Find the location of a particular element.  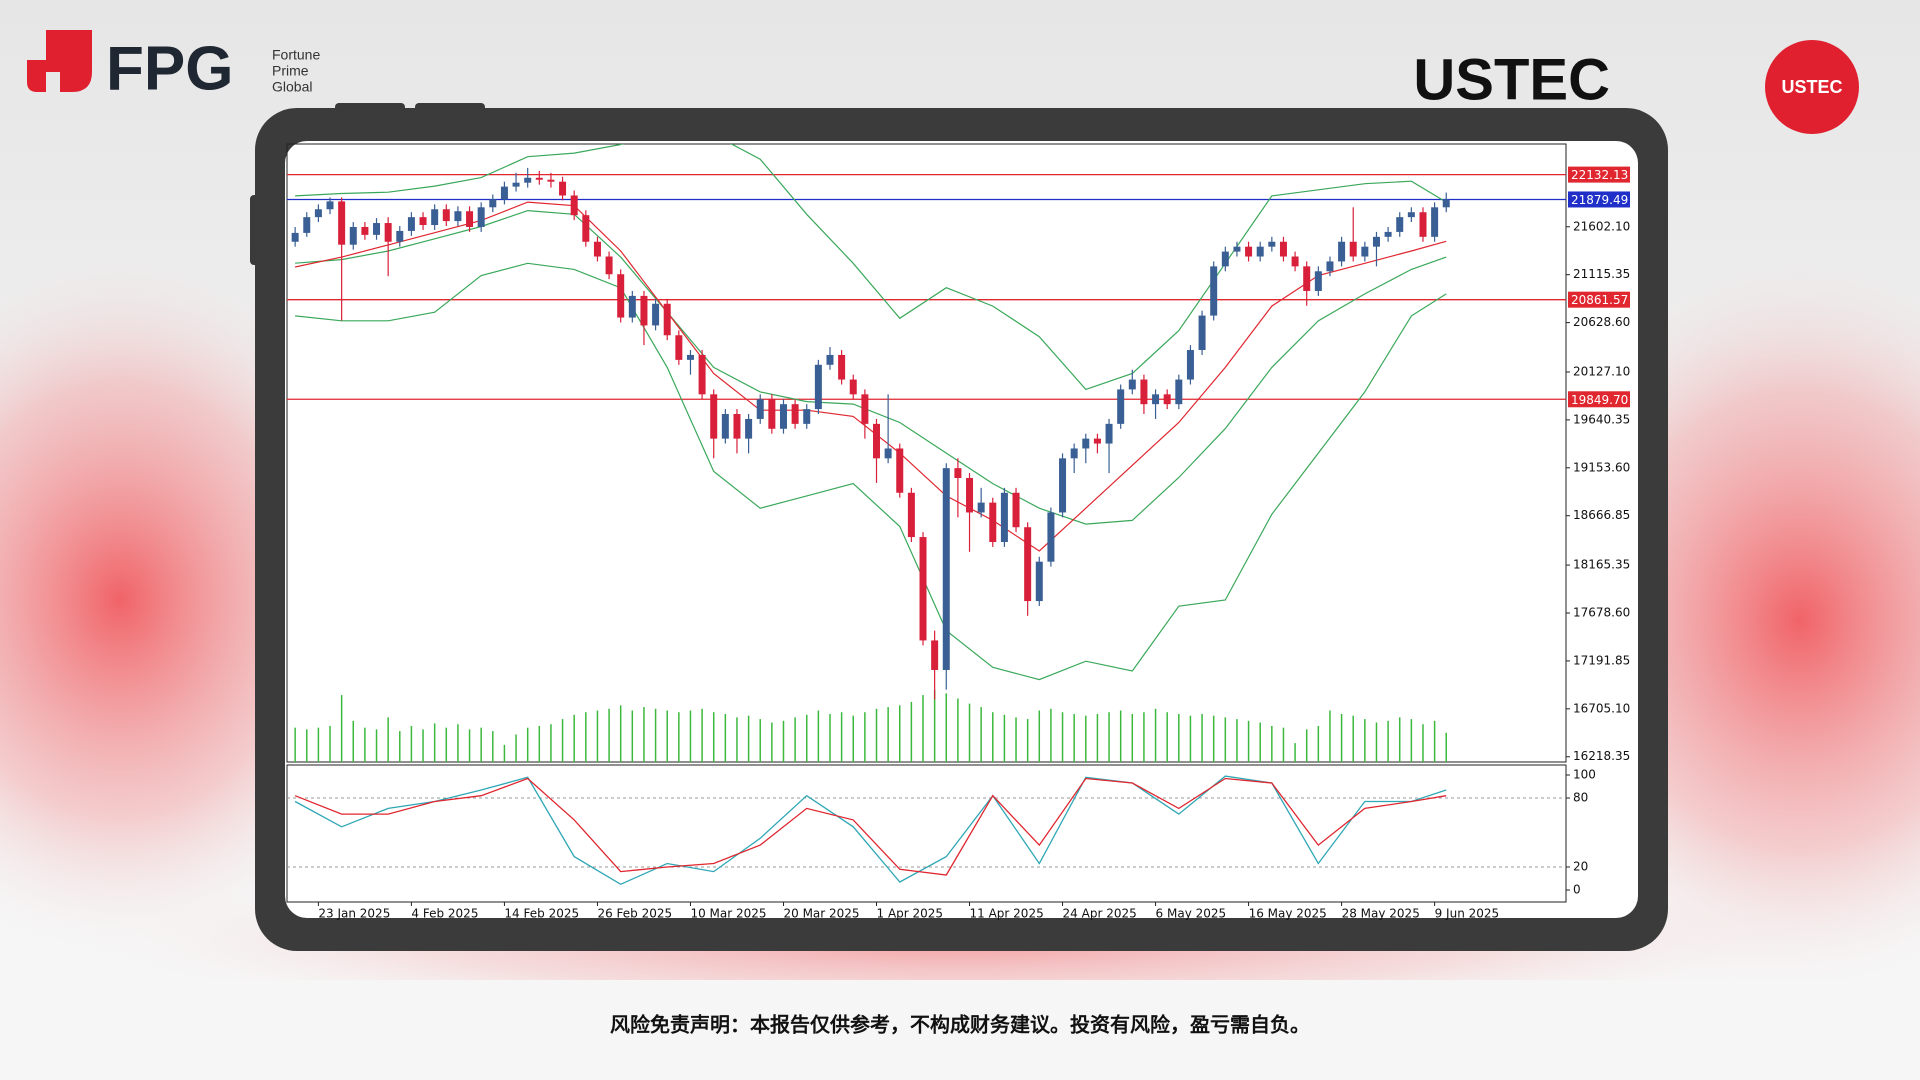

x-tick-label: 9 Jun 2025 is located at coordinates (1467, 914).